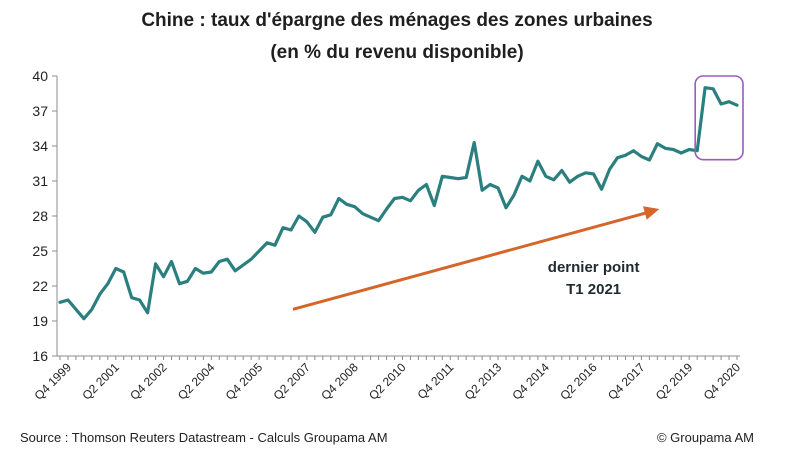 The width and height of the screenshot is (794, 463). I want to click on trend-arrow, so click(472, 260).